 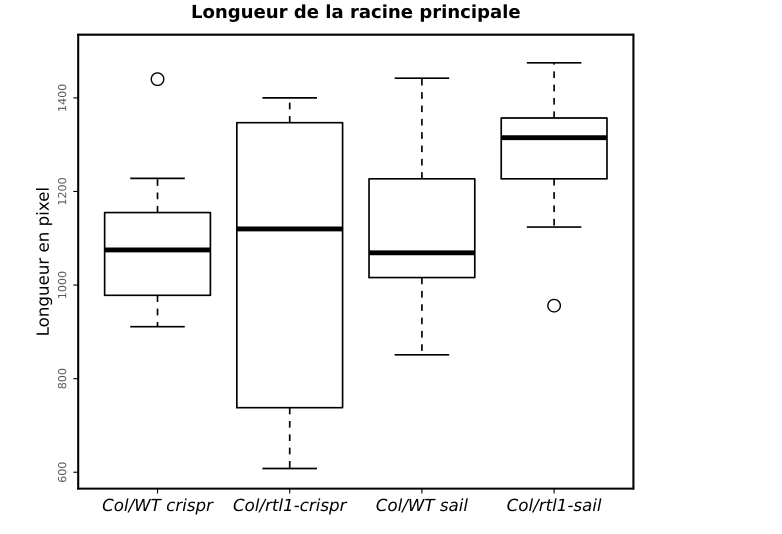 I want to click on y-tick-label: 1000, so click(x=62, y=285).